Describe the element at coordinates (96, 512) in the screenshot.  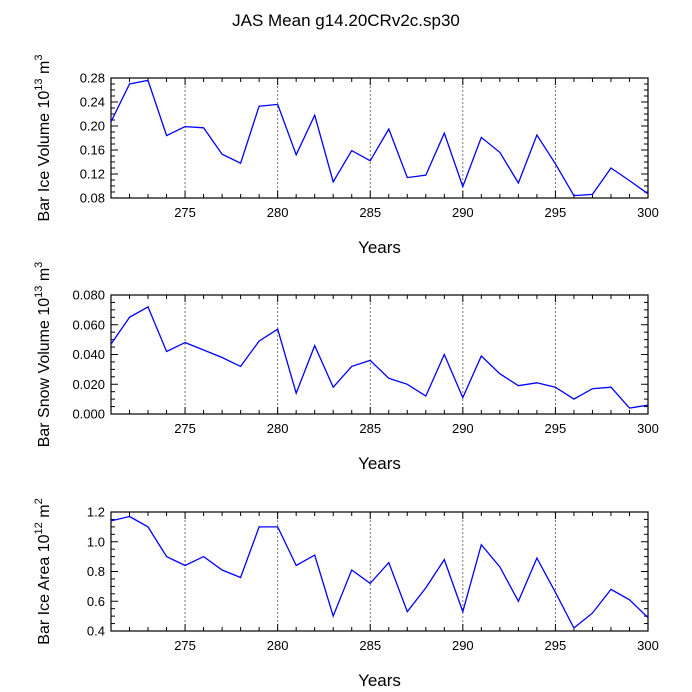
I see `y-tick-label: 1.2` at that location.